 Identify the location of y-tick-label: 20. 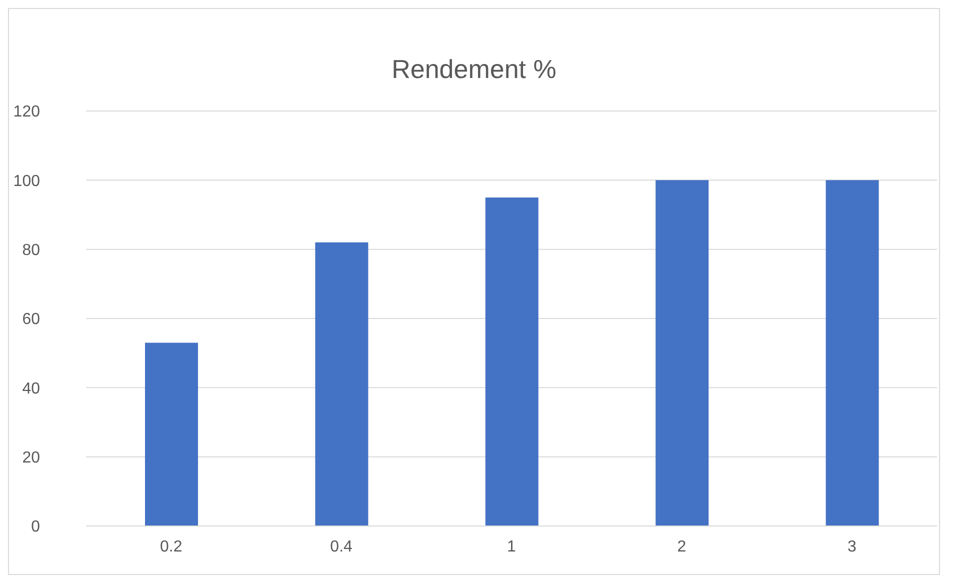
(31, 458).